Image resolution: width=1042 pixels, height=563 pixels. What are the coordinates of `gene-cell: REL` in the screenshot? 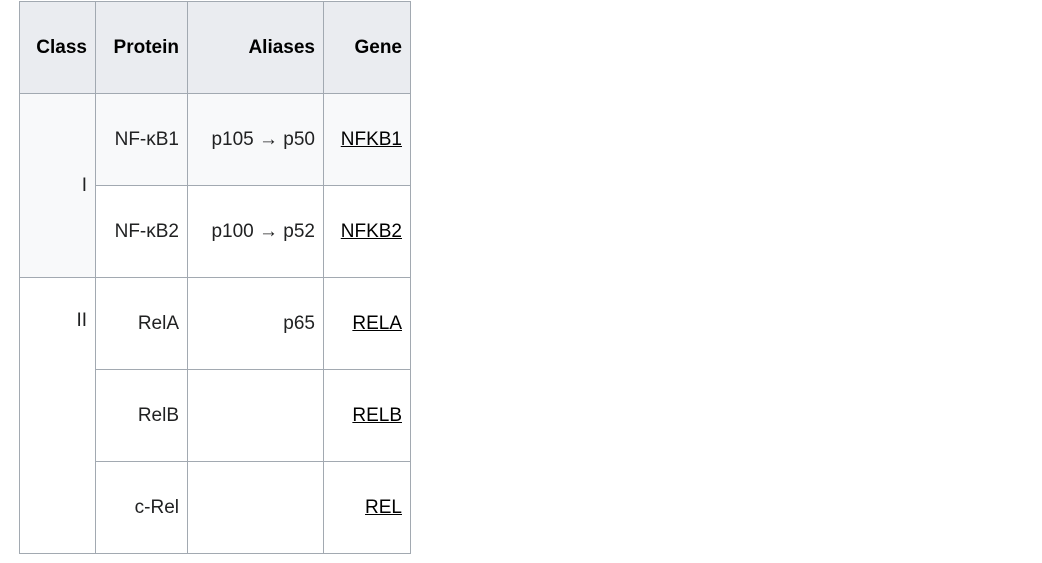 It's located at (367, 507).